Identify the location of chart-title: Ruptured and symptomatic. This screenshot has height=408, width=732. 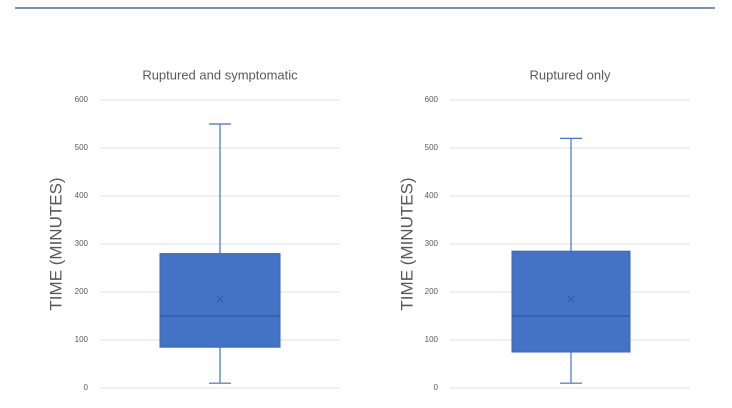
(220, 74).